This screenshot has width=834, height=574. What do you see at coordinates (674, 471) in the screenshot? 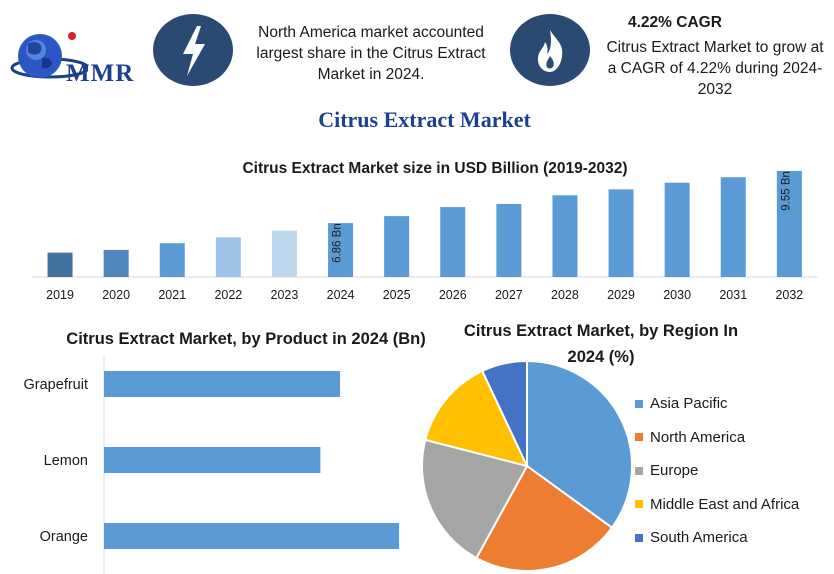
I see `legend-label: Europe` at bounding box center [674, 471].